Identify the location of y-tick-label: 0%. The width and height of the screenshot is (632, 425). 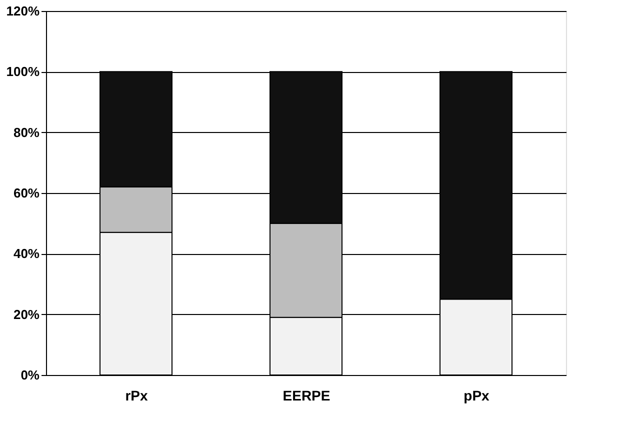
(30, 375).